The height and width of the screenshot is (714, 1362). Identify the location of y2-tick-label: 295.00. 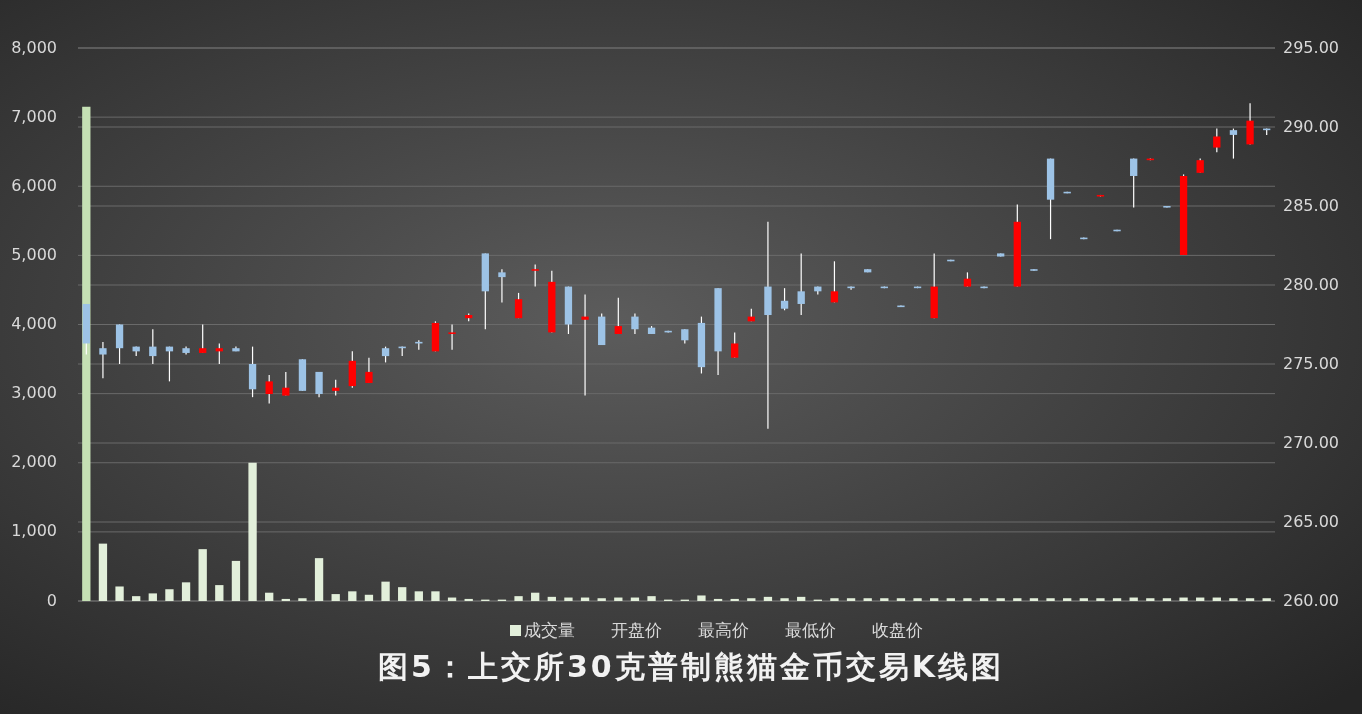
(1311, 47).